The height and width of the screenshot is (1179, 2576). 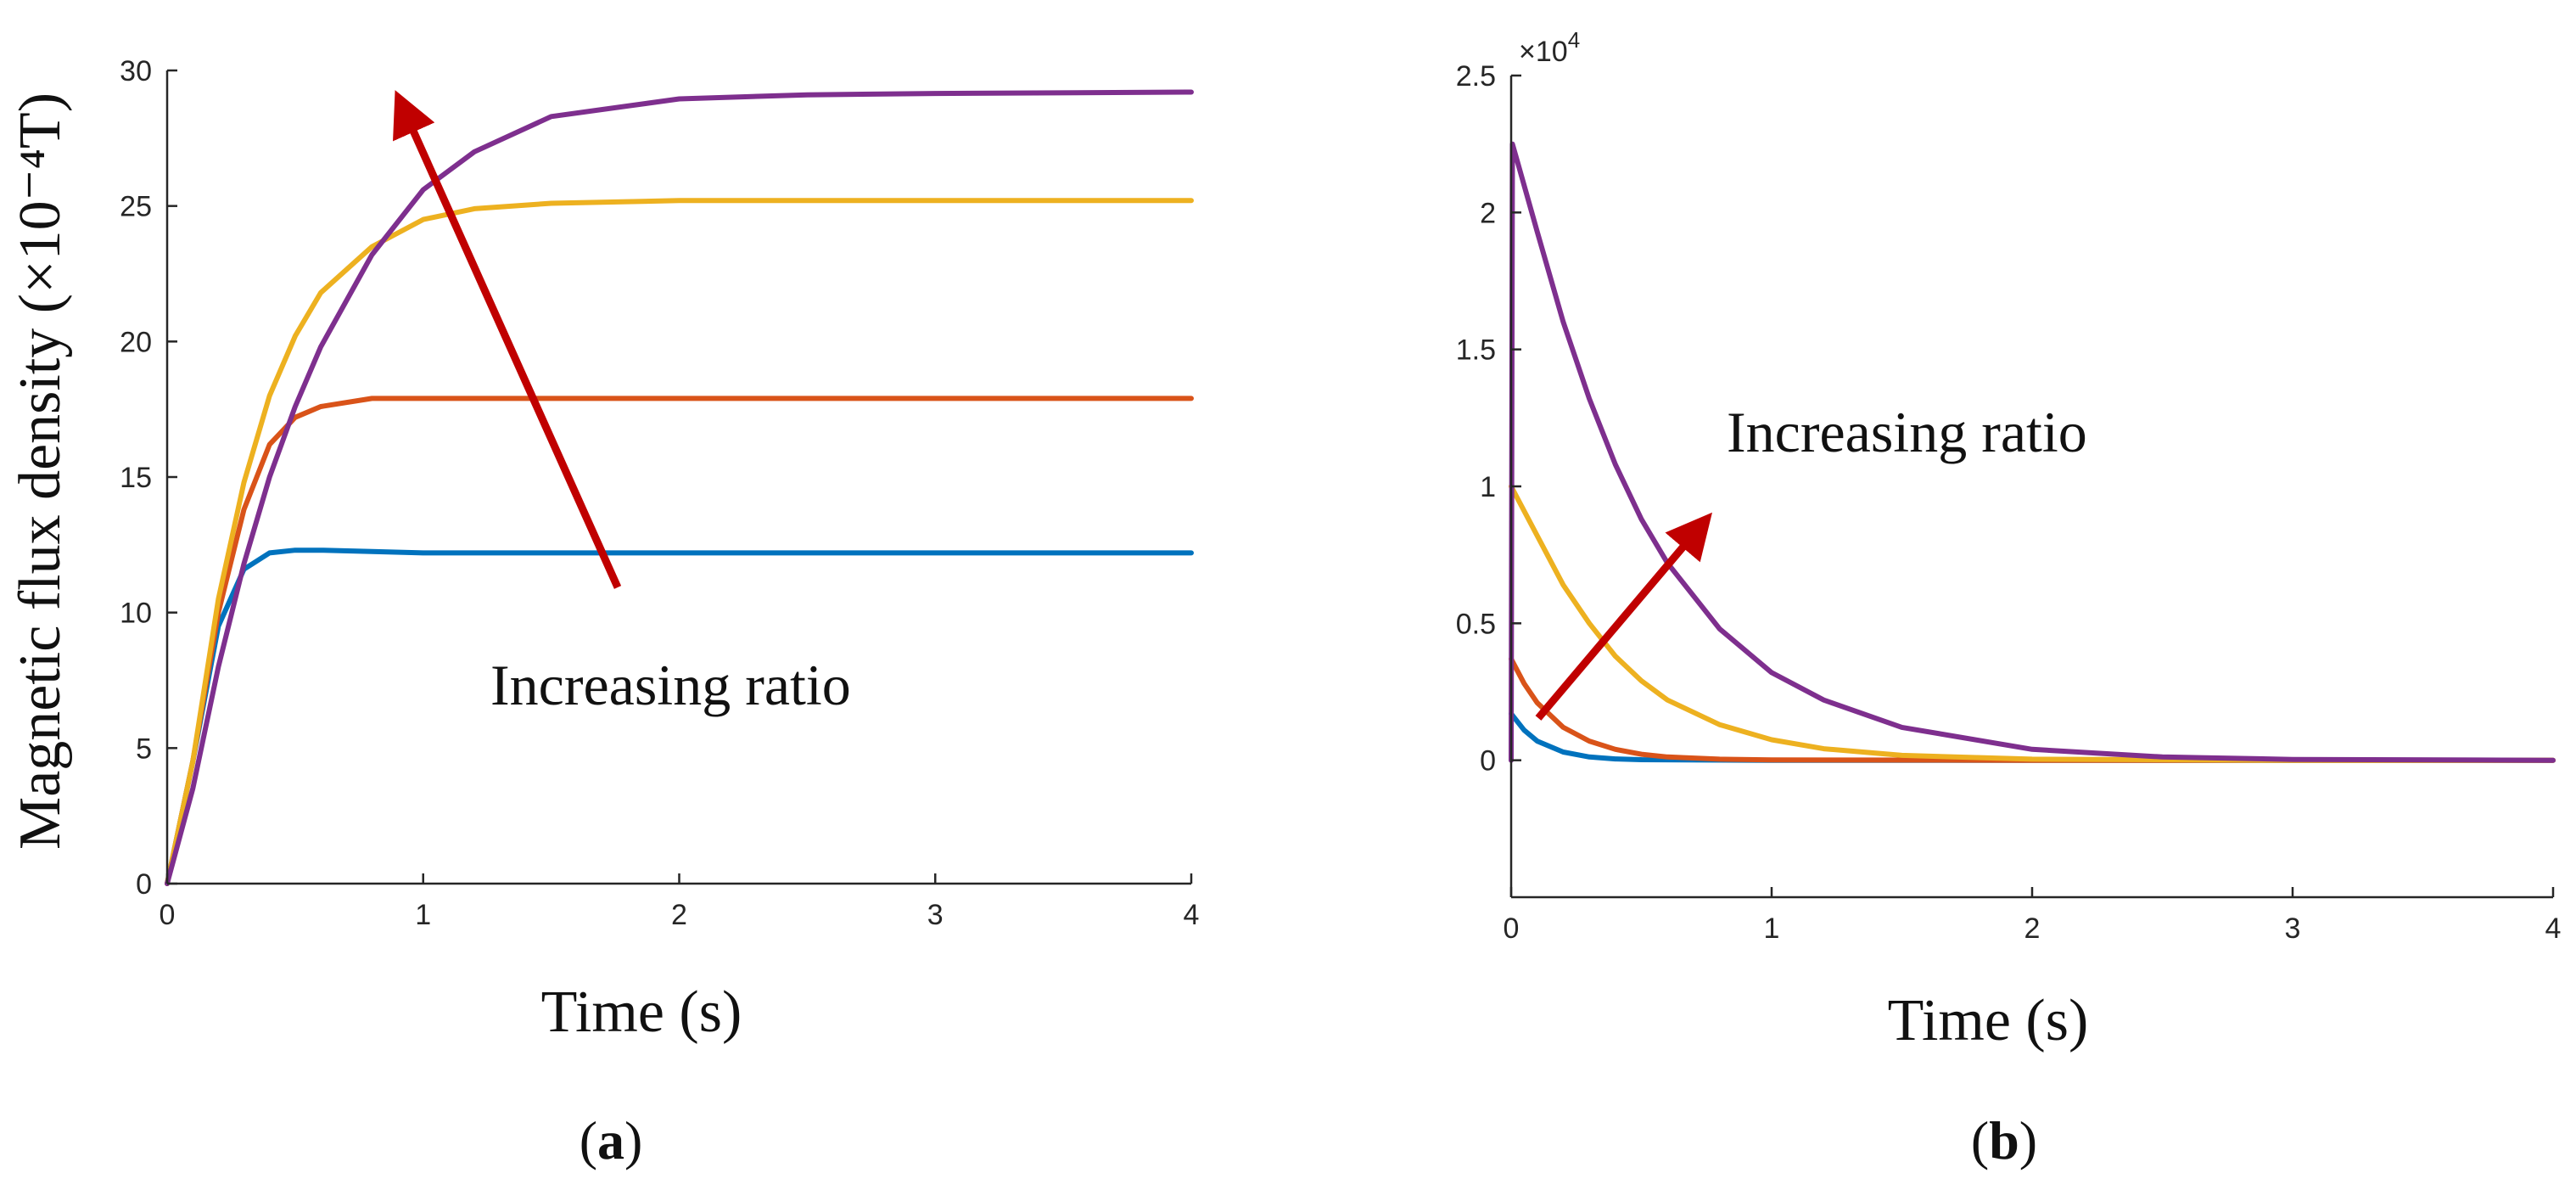 I want to click on panel-a-y-tick-label: 5, so click(x=144, y=749).